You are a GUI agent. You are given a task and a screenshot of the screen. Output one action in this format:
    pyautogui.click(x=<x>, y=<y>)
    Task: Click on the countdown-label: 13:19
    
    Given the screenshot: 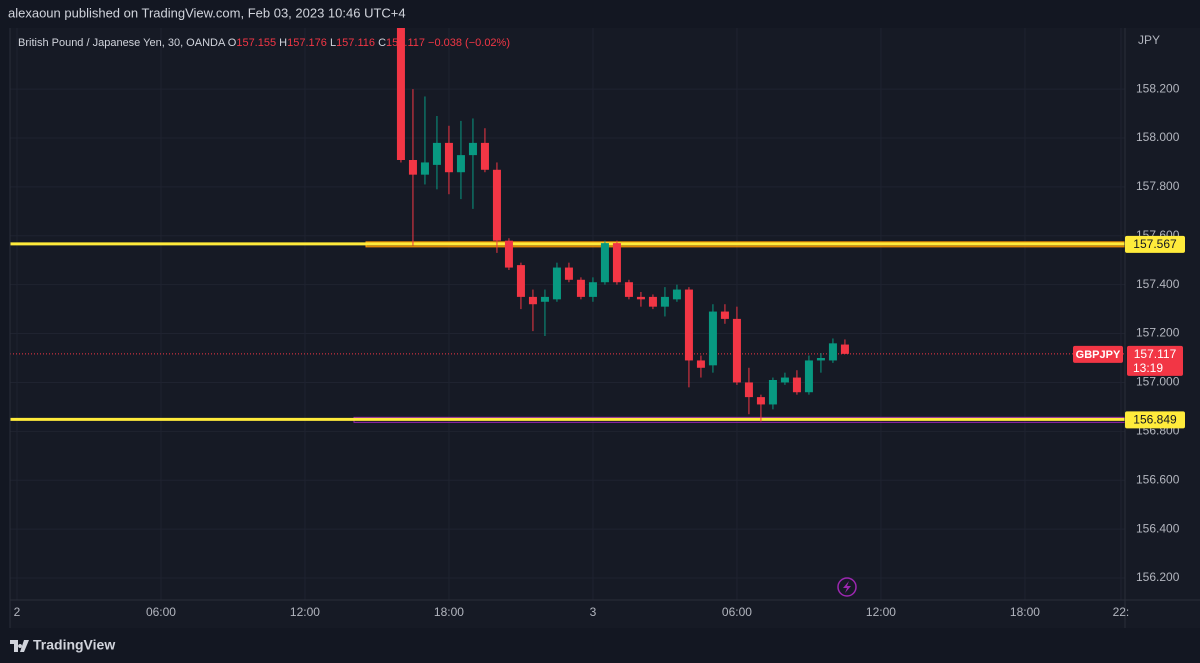 What is the action you would take?
    pyautogui.click(x=1148, y=368)
    